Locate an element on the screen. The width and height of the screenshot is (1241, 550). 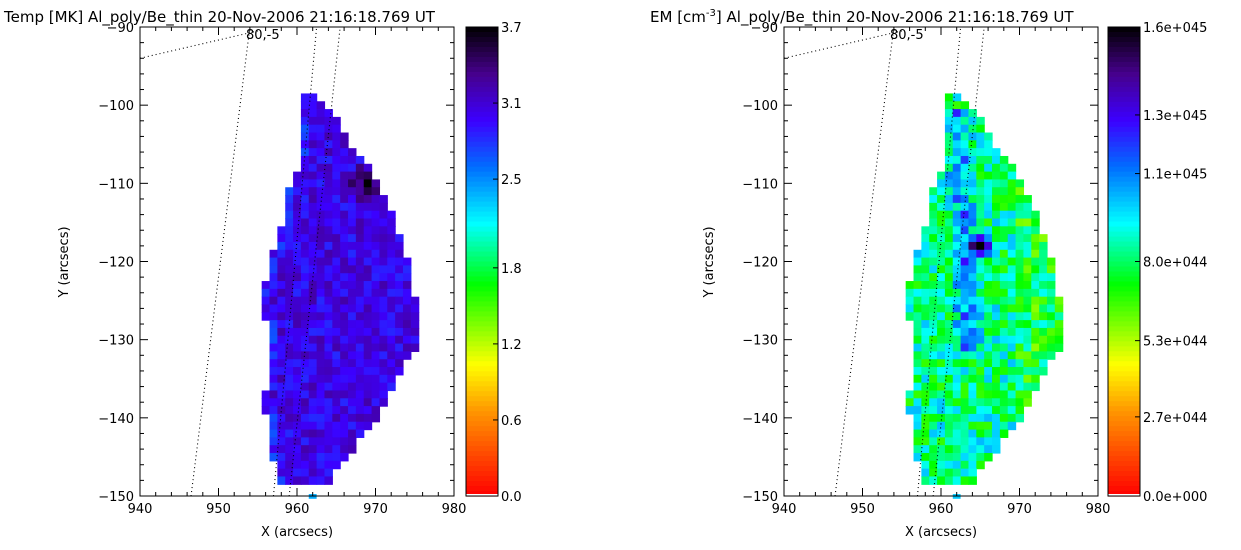
emission-measure-title-part-1: EM [cm is located at coordinates (678, 17).